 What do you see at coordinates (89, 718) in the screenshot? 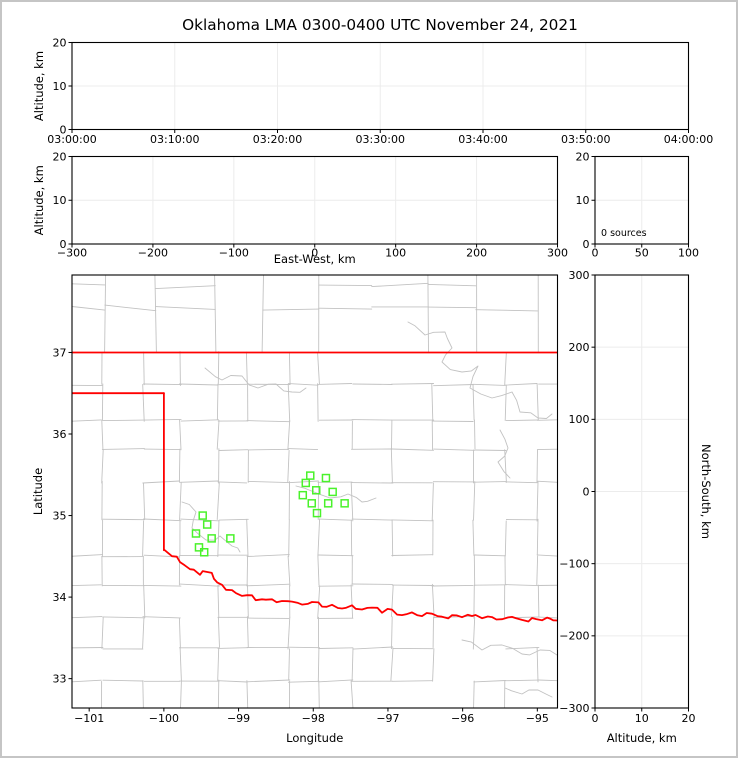
I see `tick-label: −101` at bounding box center [89, 718].